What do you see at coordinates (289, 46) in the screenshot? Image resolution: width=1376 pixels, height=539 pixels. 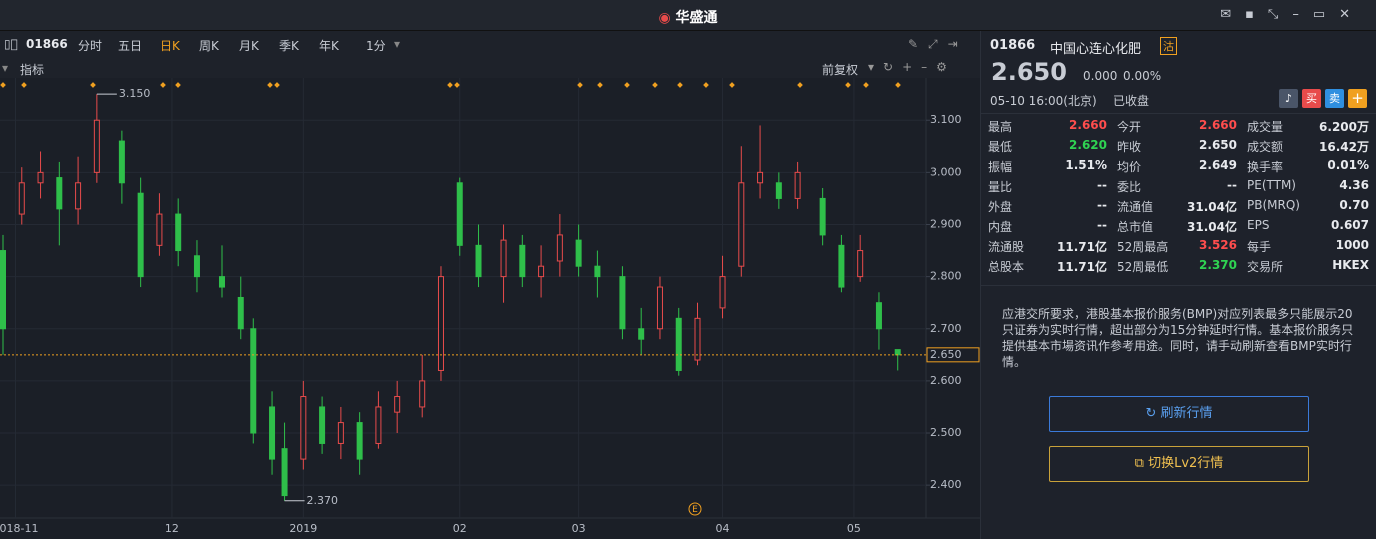 I see `tab: 季K` at bounding box center [289, 46].